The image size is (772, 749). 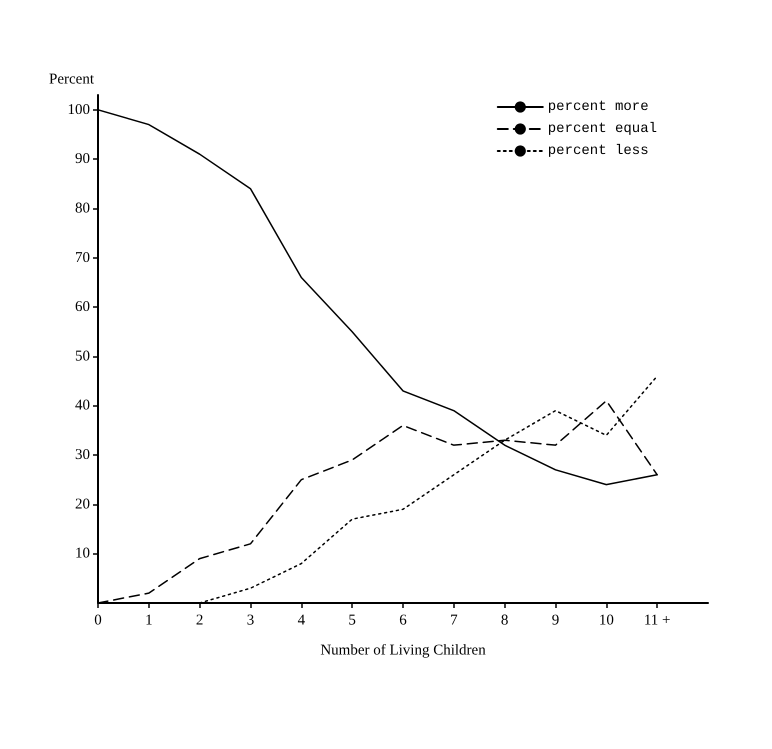 I want to click on x-tick-label: 1, so click(x=149, y=620).